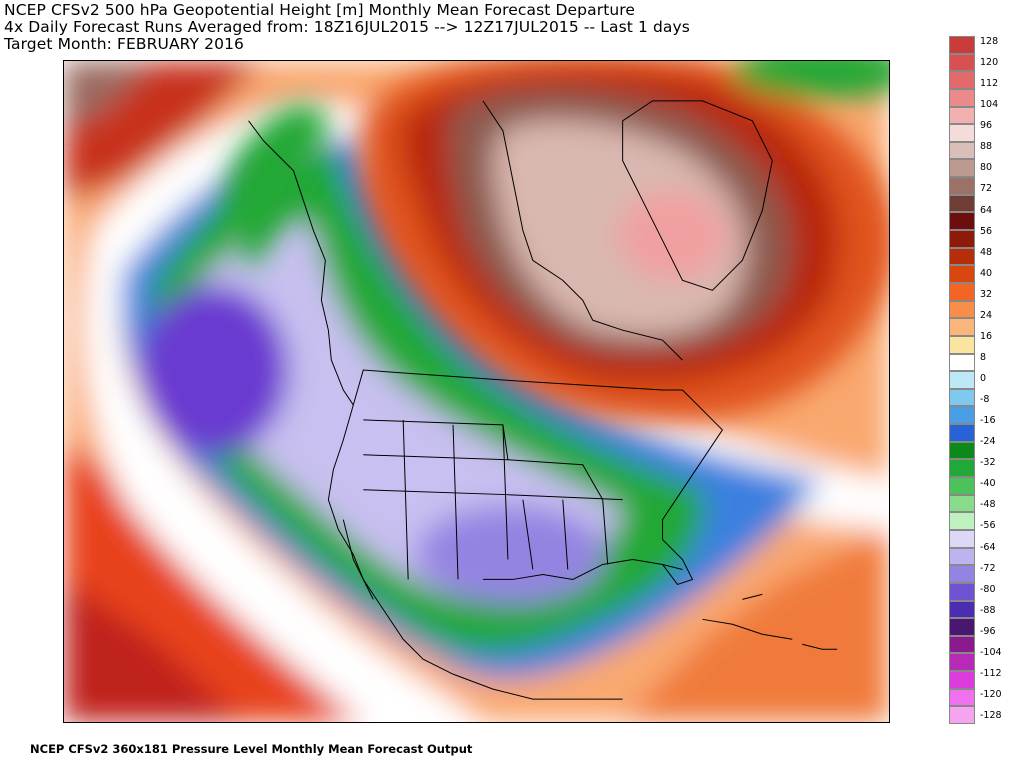 The image size is (1024, 768). Describe the element at coordinates (989, 41) in the screenshot. I see `legend-label: 128` at that location.